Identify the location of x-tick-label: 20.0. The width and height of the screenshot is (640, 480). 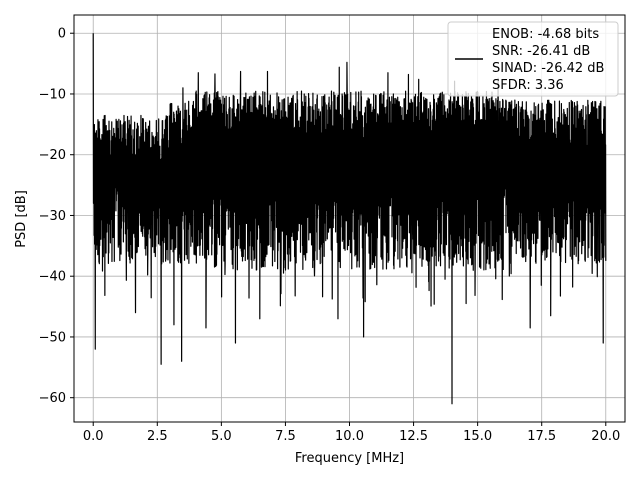
(605, 436).